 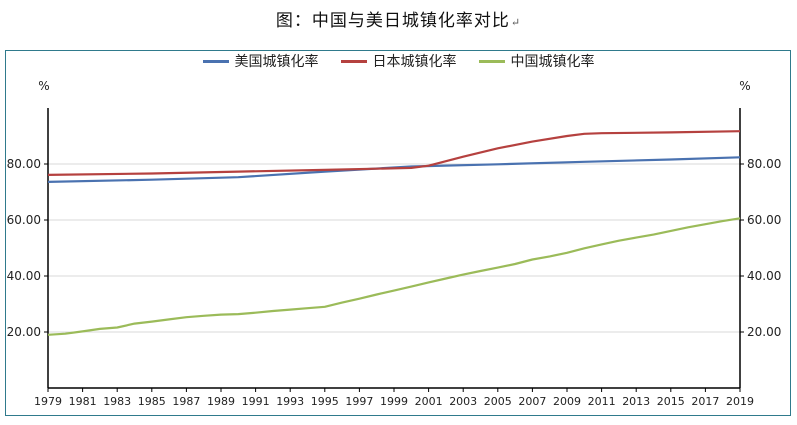 I want to click on legend-swatch-usa, so click(x=215, y=61).